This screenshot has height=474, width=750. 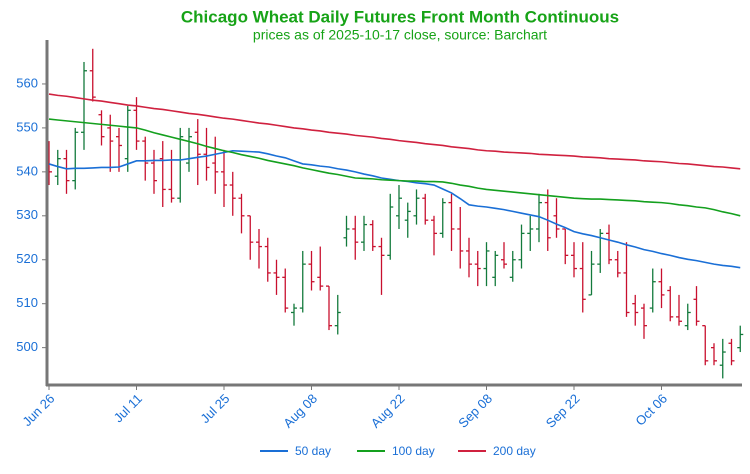 I want to click on y-tick-label: 560, so click(x=27, y=82).